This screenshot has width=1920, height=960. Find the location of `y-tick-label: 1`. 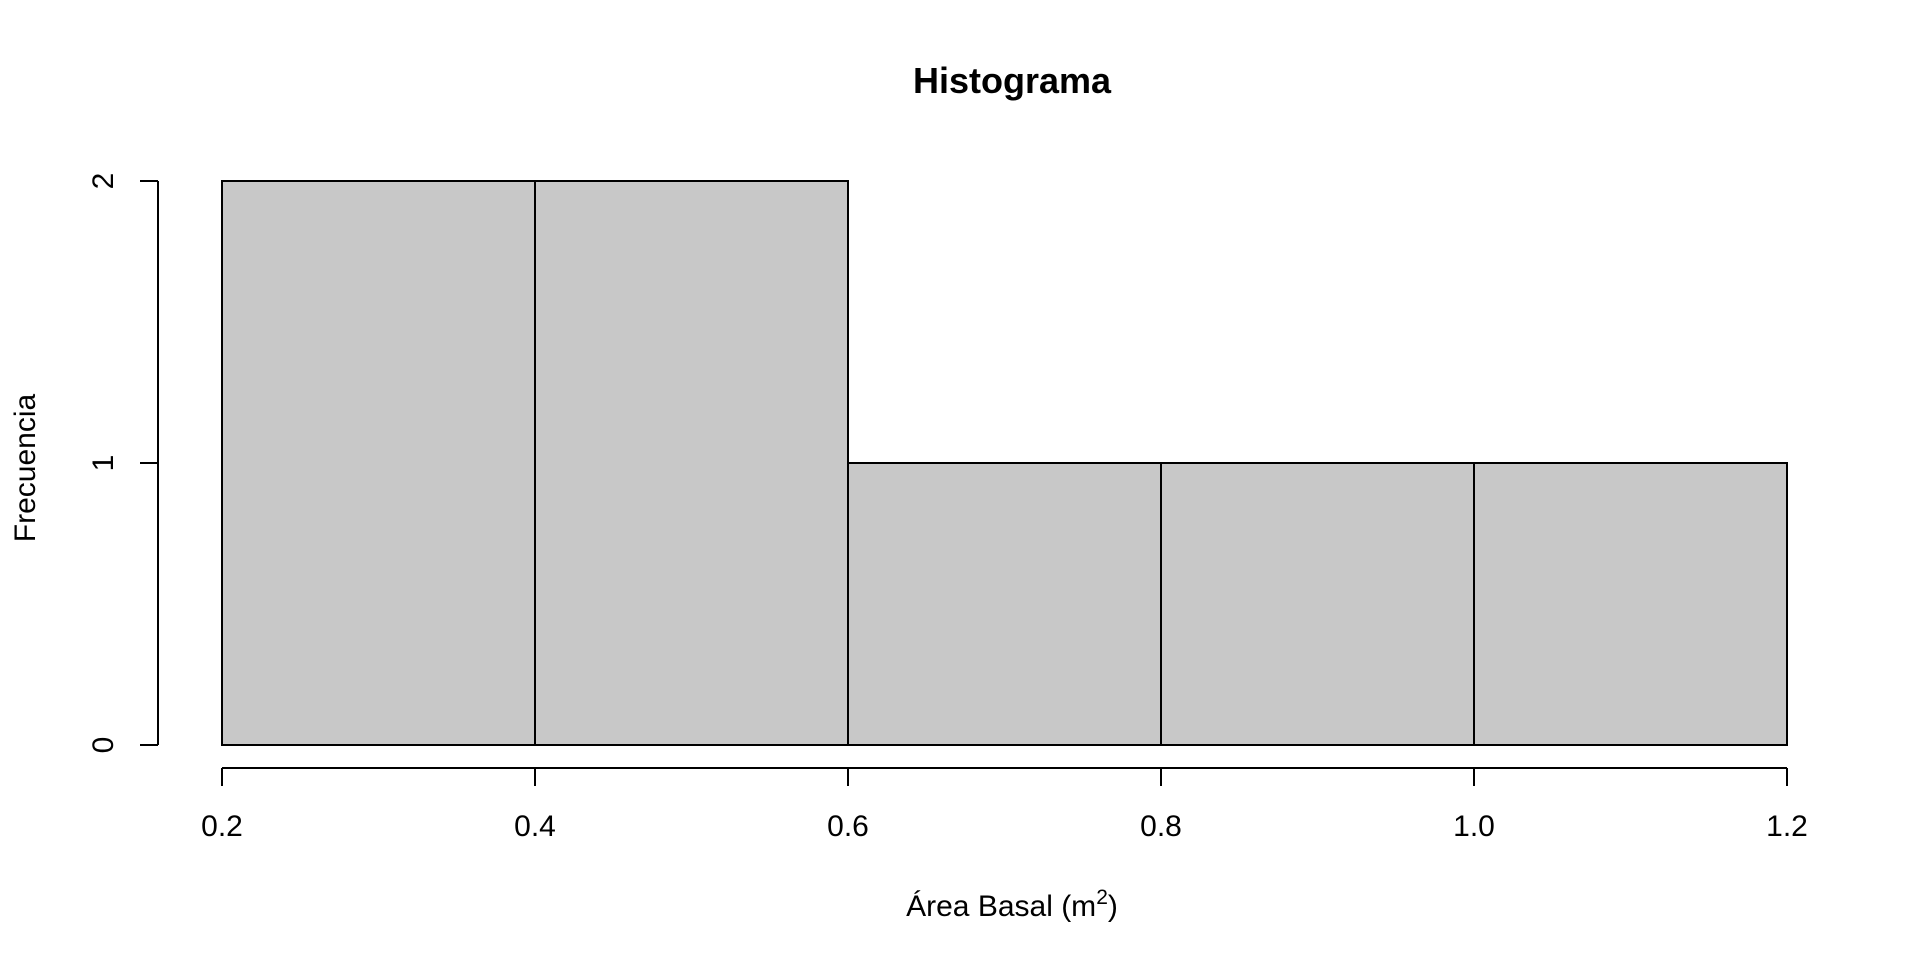

y-tick-label: 1 is located at coordinates (103, 463).